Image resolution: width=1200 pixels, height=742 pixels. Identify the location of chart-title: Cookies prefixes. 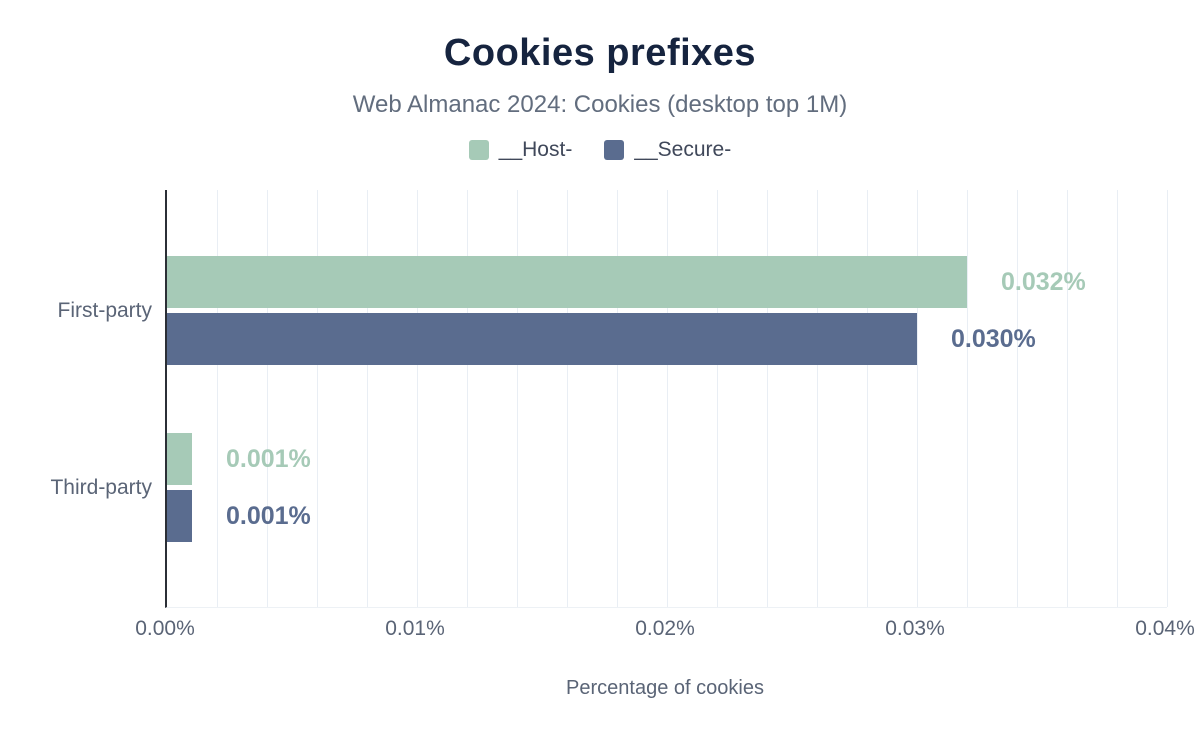
(600, 53).